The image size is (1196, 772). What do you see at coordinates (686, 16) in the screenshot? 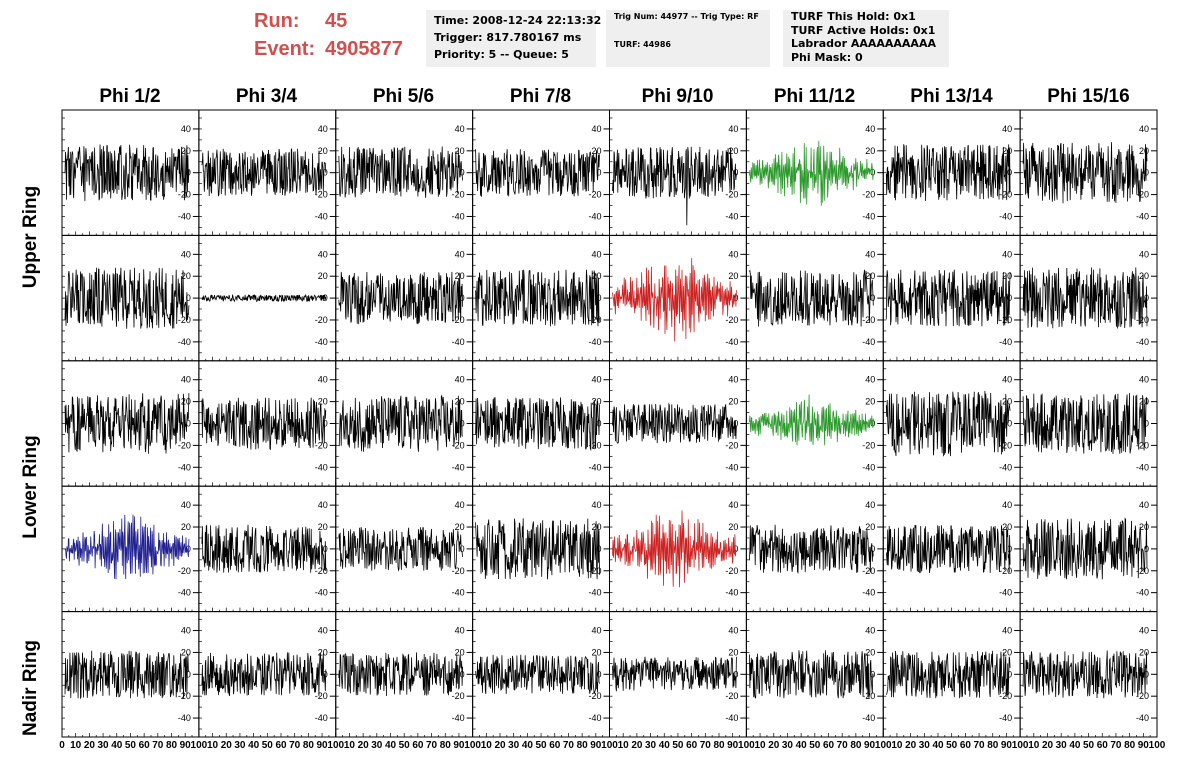
I see `trignum-line: Trig Num: 44977 -- Trig Type: RF` at bounding box center [686, 16].